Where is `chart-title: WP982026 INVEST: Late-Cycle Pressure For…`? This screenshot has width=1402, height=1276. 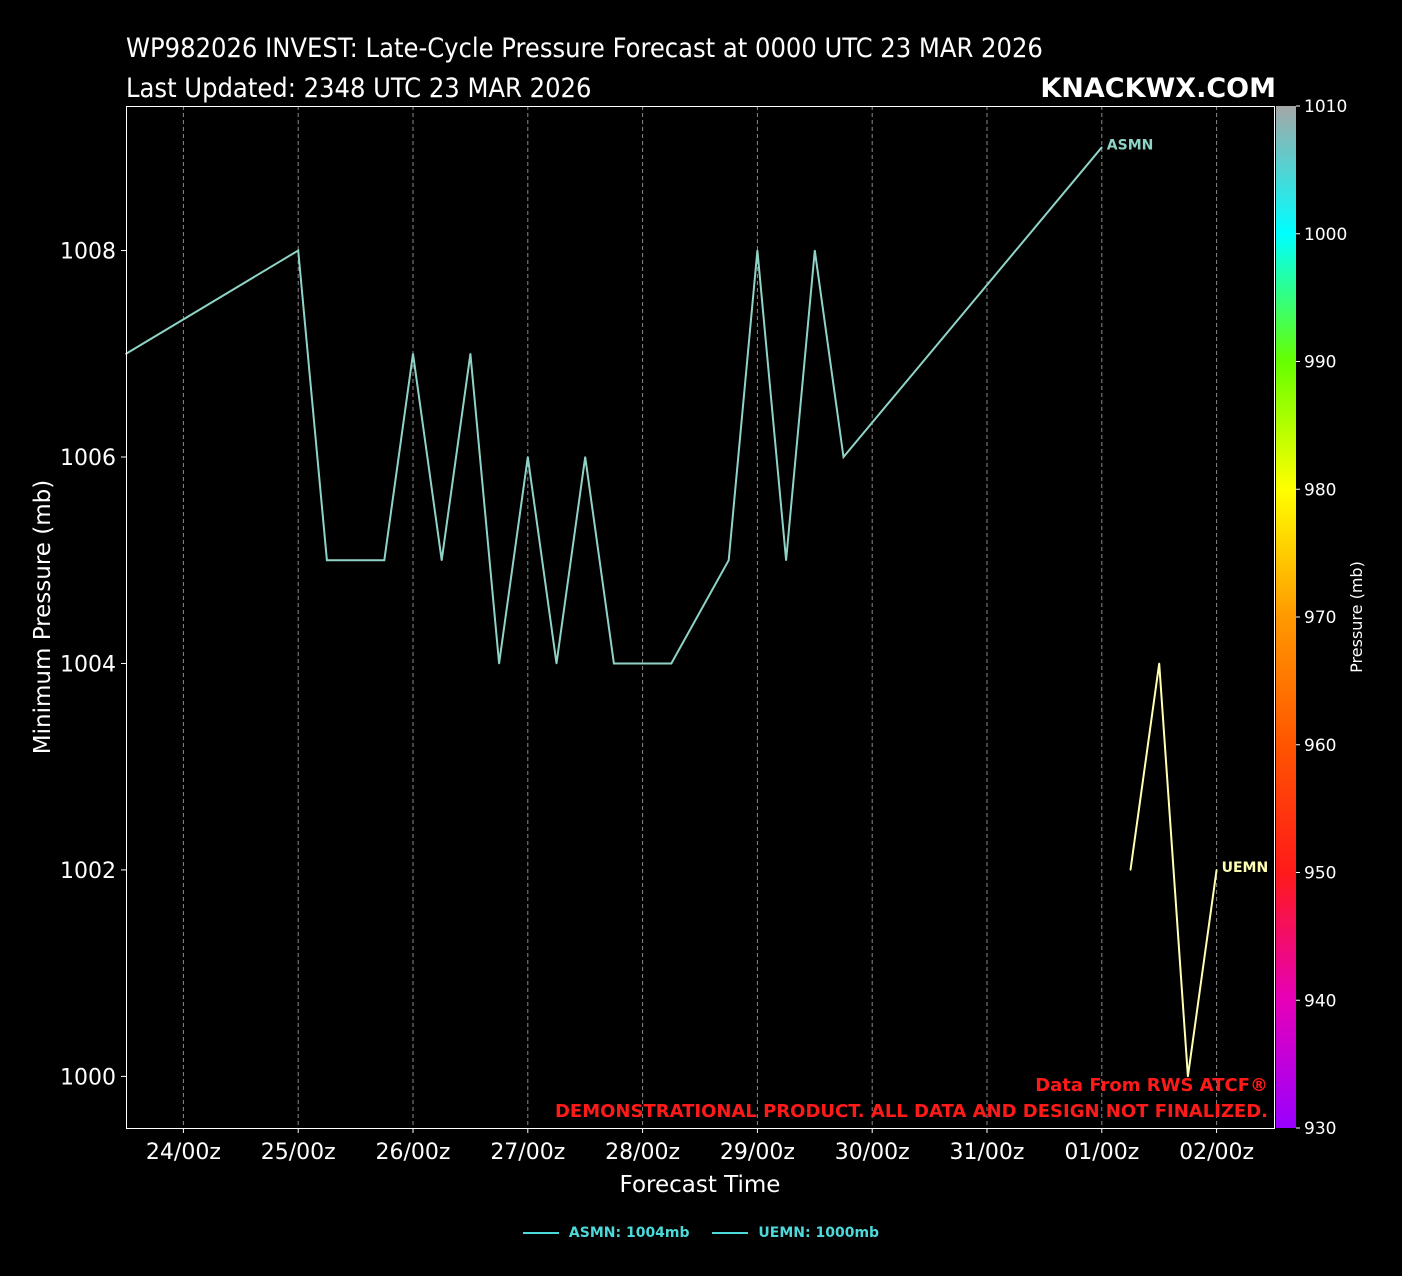
chart-title: WP982026 INVEST: Late-Cycle Pressure For… is located at coordinates (584, 48).